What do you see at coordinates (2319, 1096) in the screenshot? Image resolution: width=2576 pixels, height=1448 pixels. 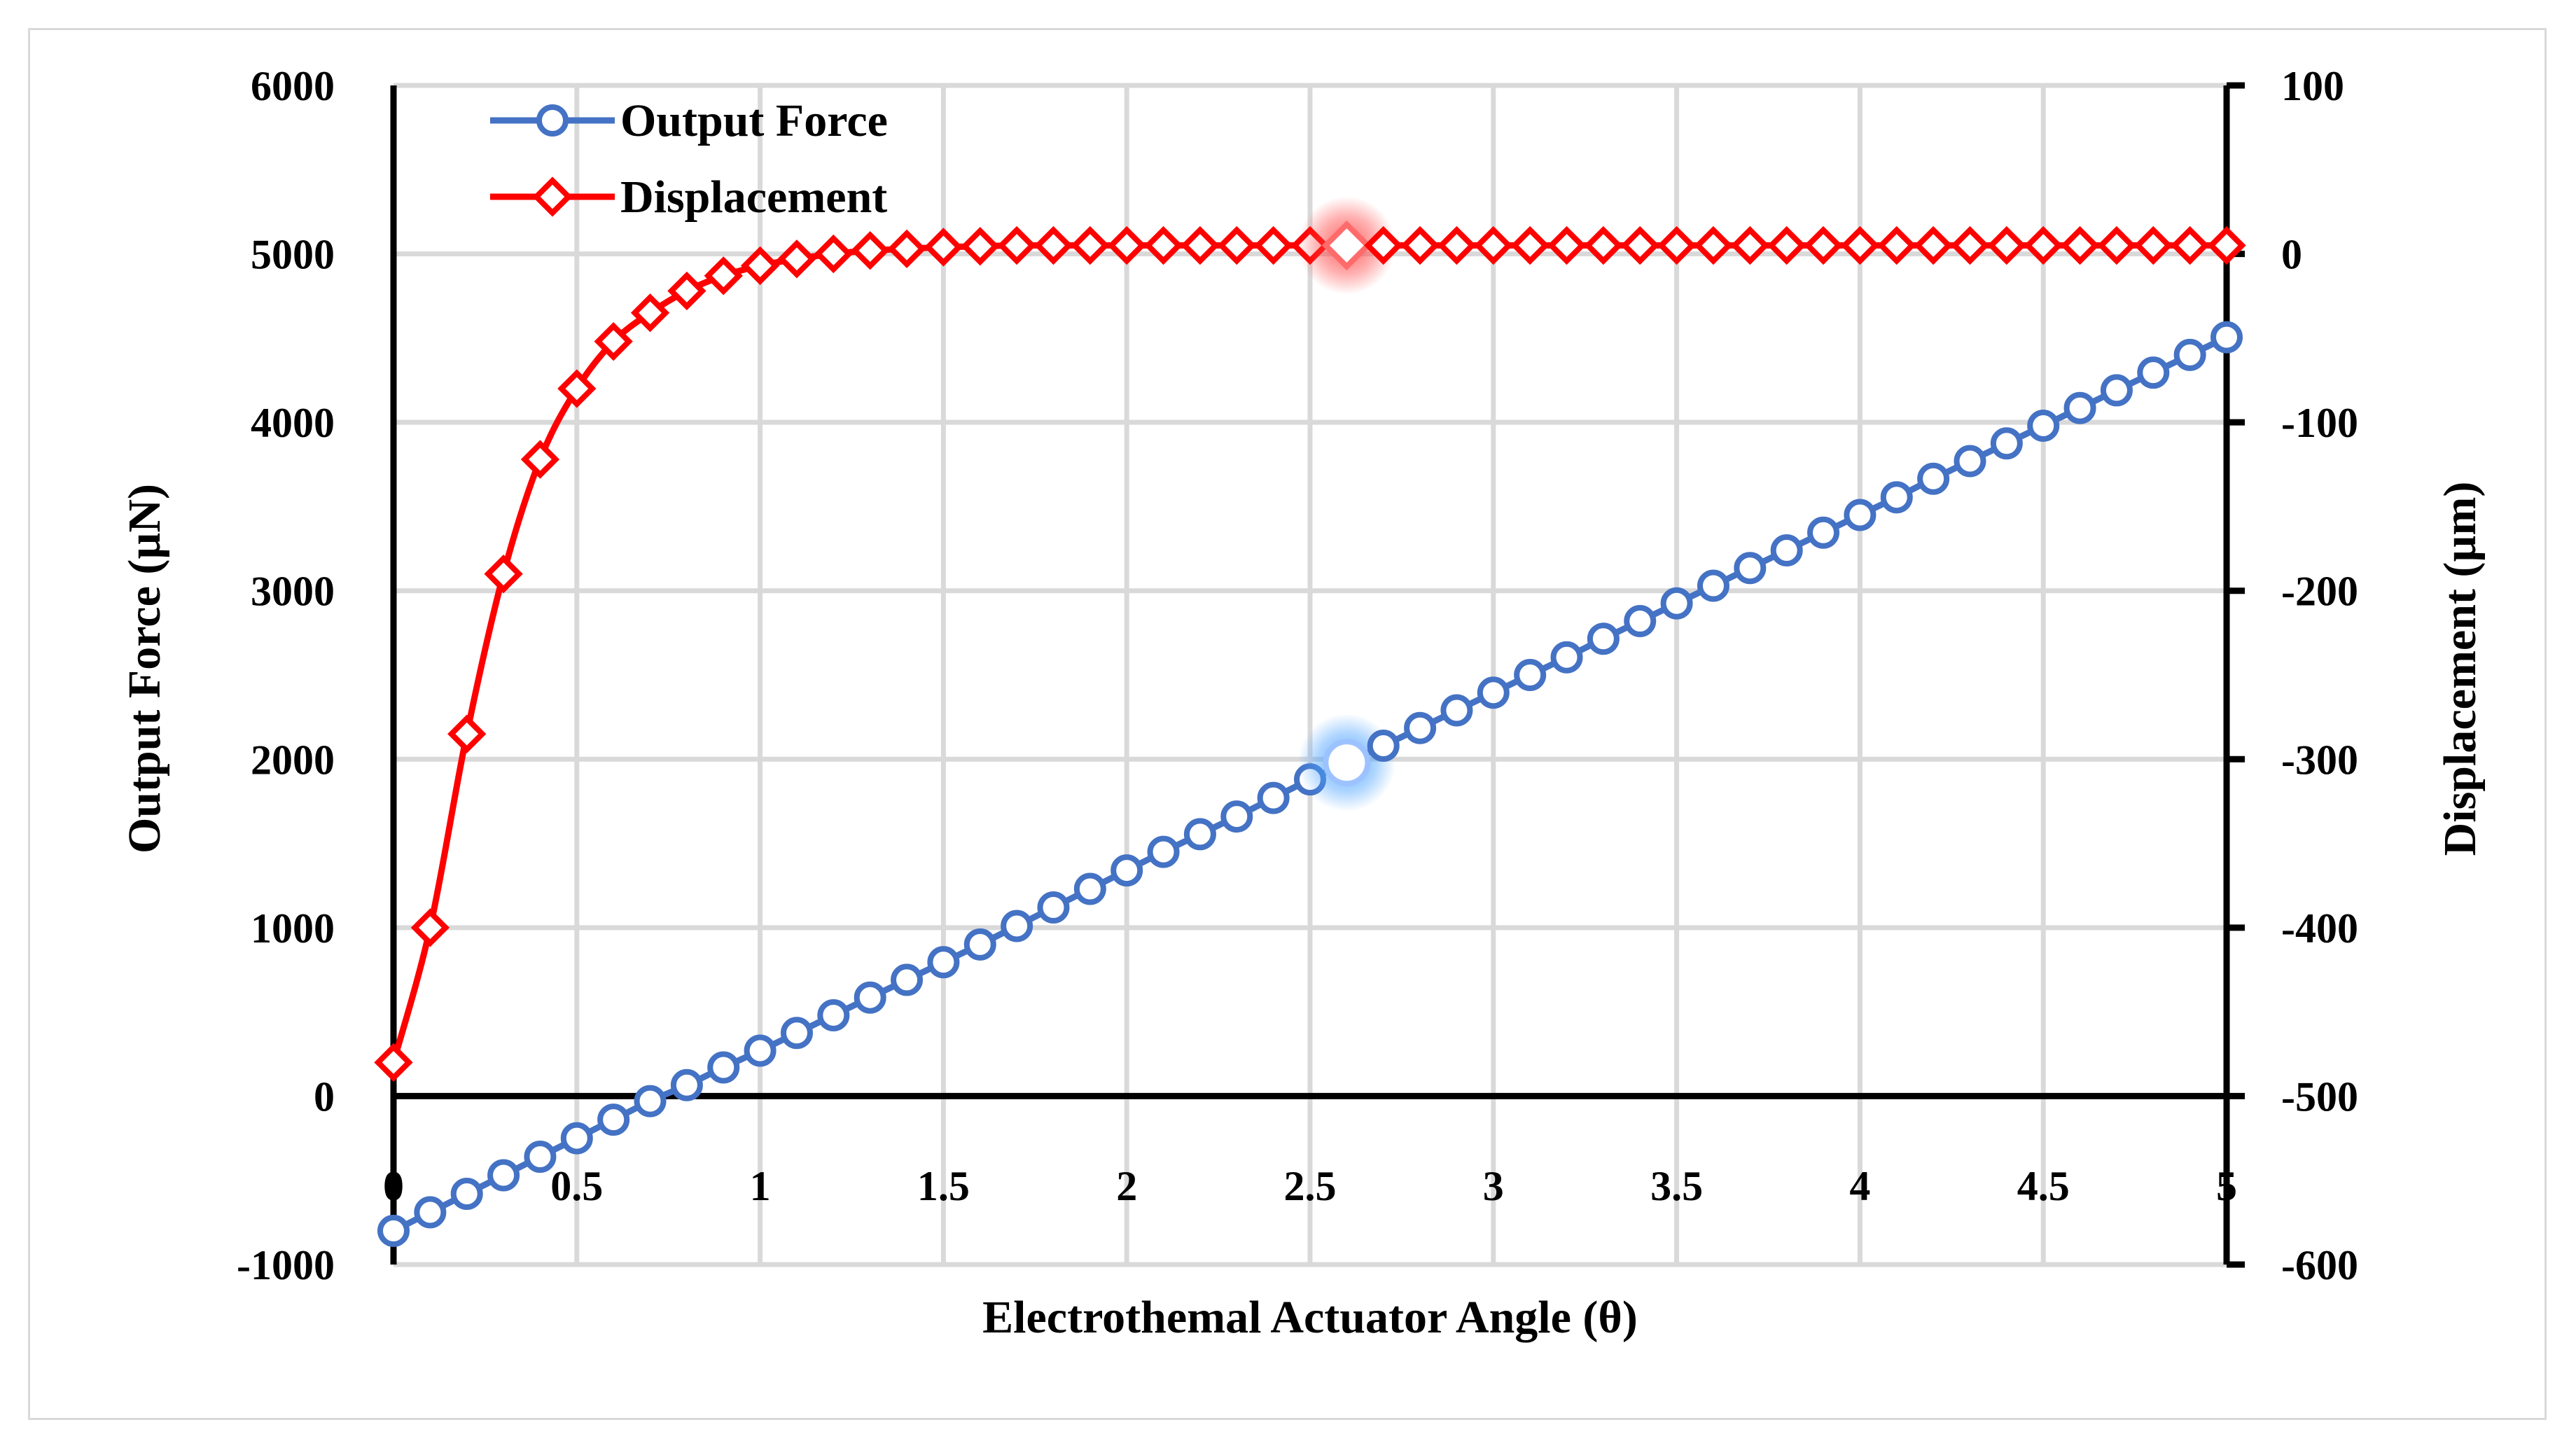 I see `y2-tick-label: -500` at bounding box center [2319, 1096].